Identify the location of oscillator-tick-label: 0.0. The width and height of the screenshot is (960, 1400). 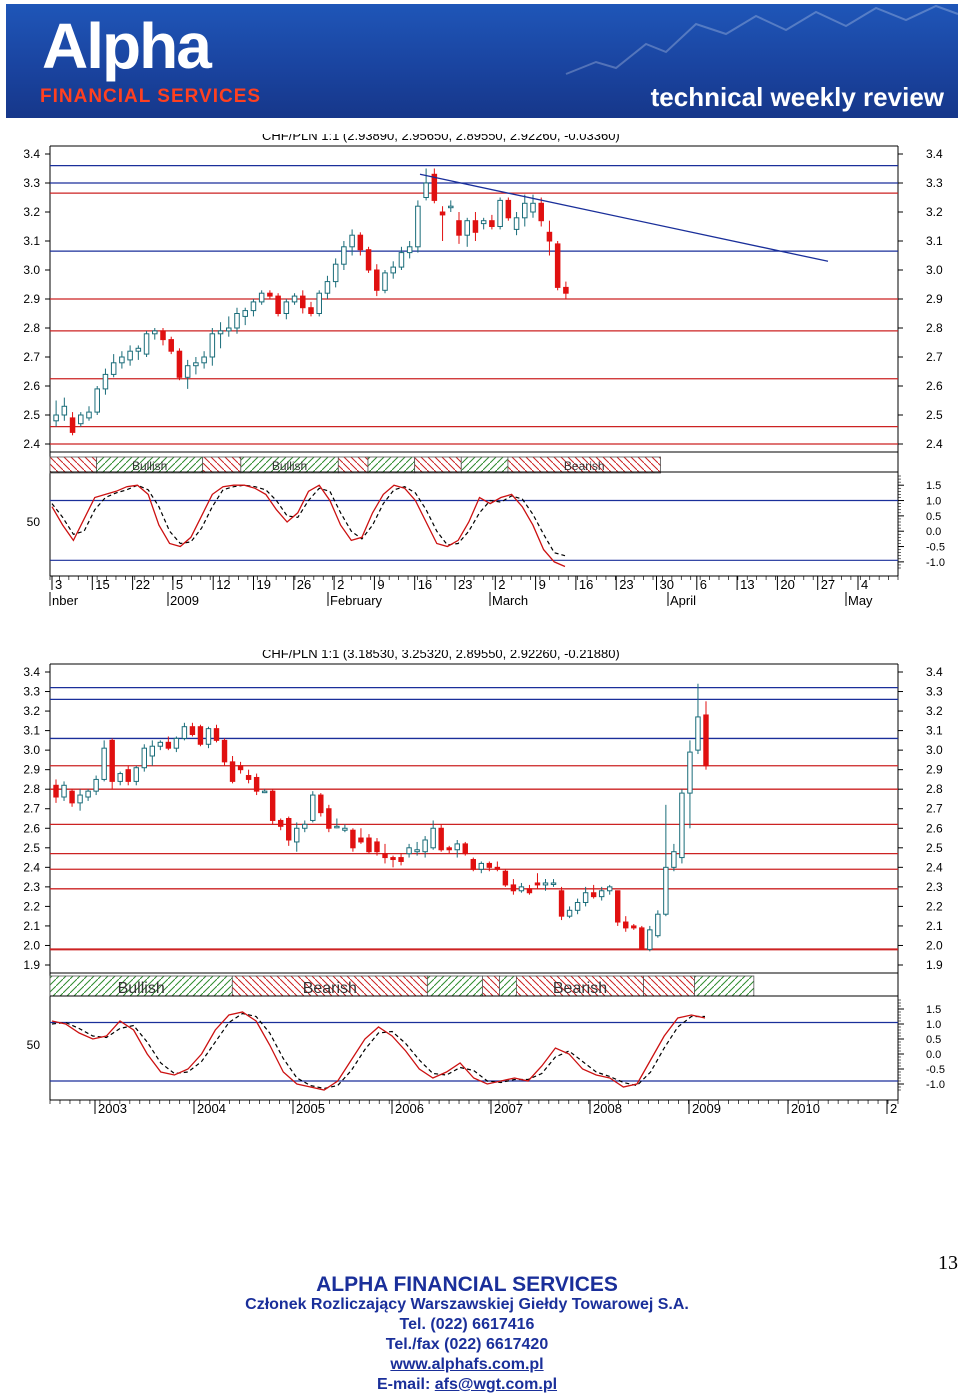
(933, 532).